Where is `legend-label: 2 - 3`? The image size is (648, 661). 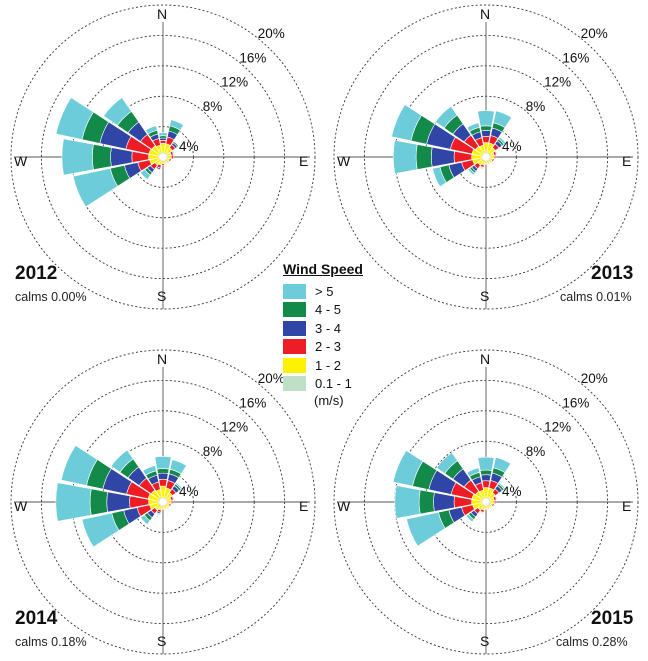 legend-label: 2 - 3 is located at coordinates (328, 347).